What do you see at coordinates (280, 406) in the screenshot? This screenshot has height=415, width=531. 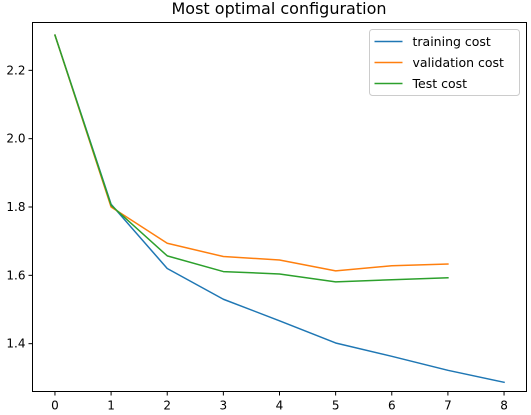 I see `x-tick-label: 4` at bounding box center [280, 406].